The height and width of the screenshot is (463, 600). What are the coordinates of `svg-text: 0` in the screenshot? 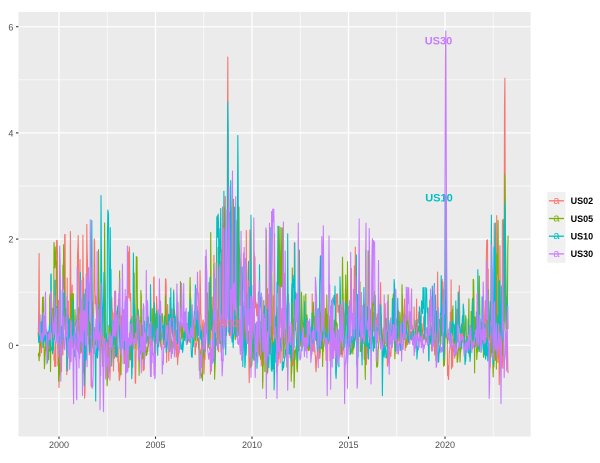 It's located at (10, 346).